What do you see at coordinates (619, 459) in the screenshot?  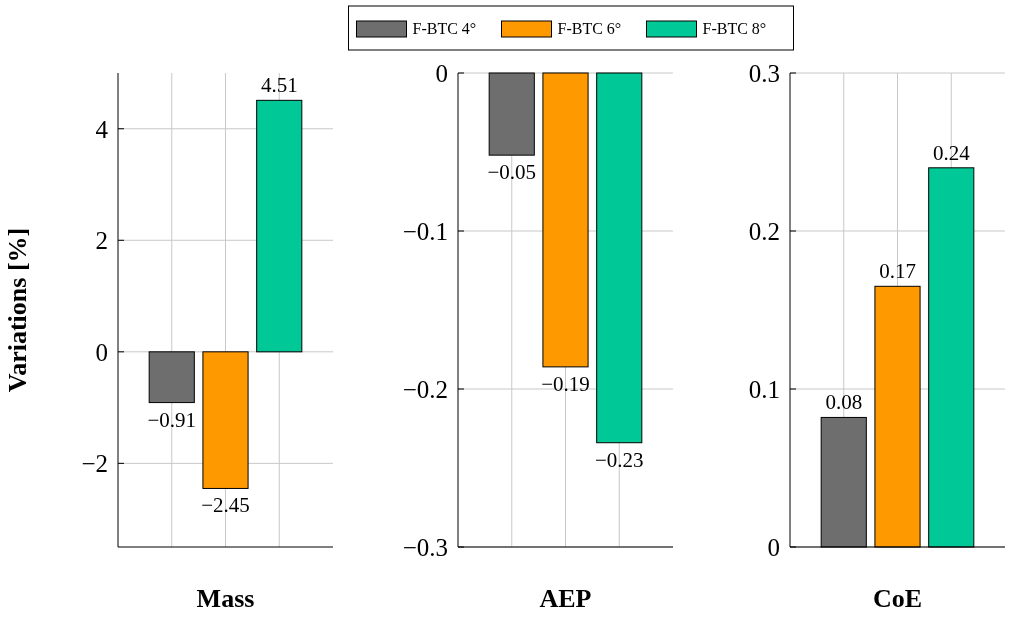 I see `data-label: −0.23` at bounding box center [619, 459].